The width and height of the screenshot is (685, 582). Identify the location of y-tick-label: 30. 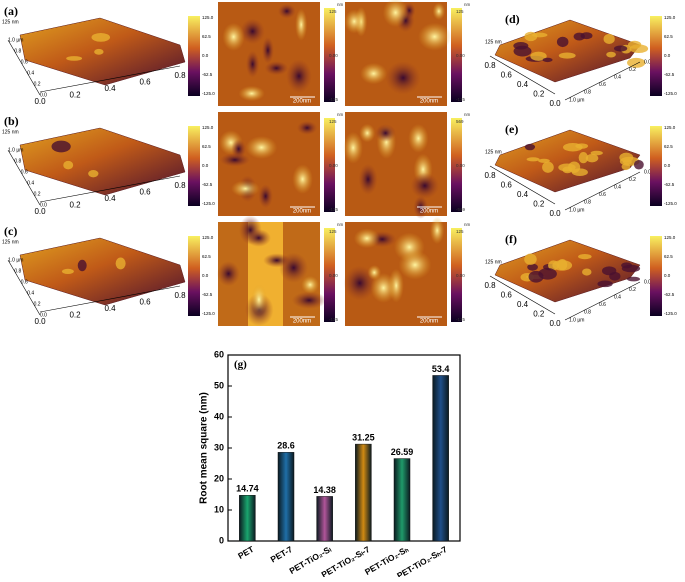
(219, 447).